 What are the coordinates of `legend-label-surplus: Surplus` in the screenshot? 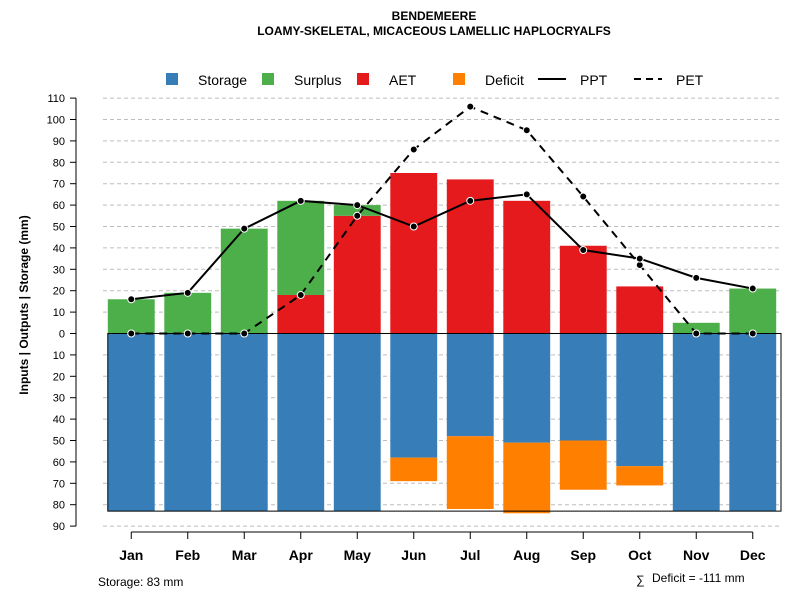 It's located at (317, 80).